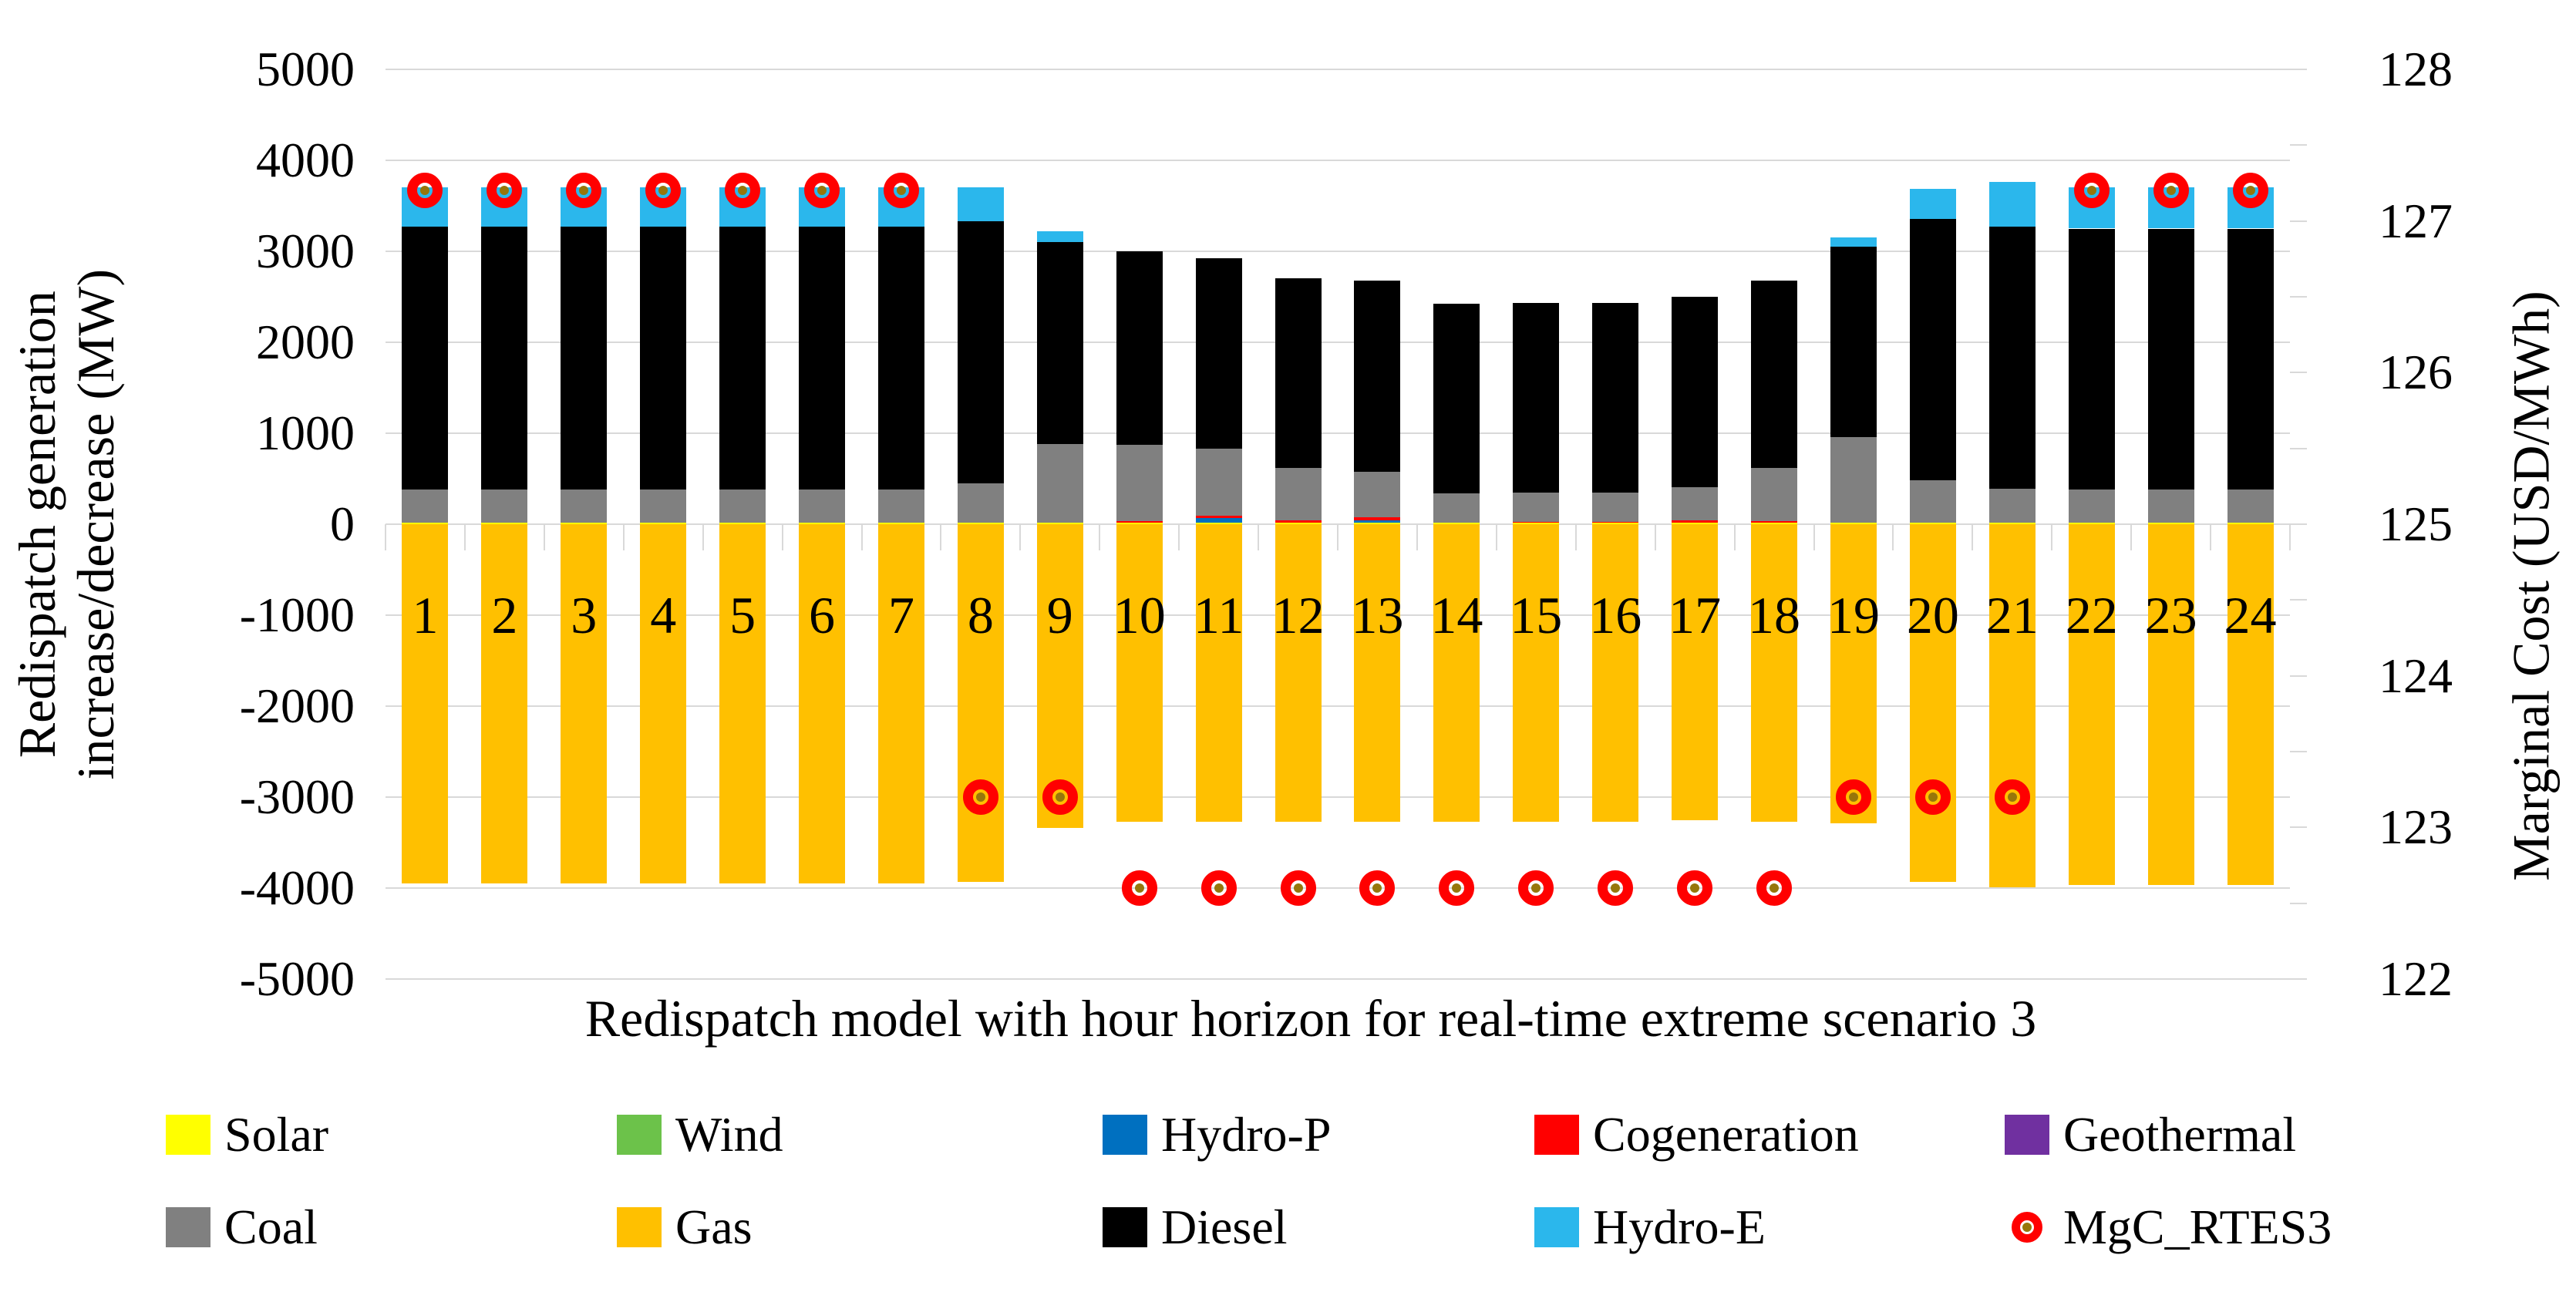 The width and height of the screenshot is (2576, 1292). I want to click on gas-swatch, so click(640, 1227).